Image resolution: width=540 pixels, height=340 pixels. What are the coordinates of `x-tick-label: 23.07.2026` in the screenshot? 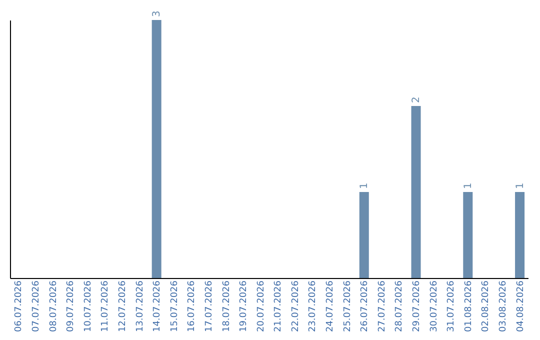 It's located at (313, 306).